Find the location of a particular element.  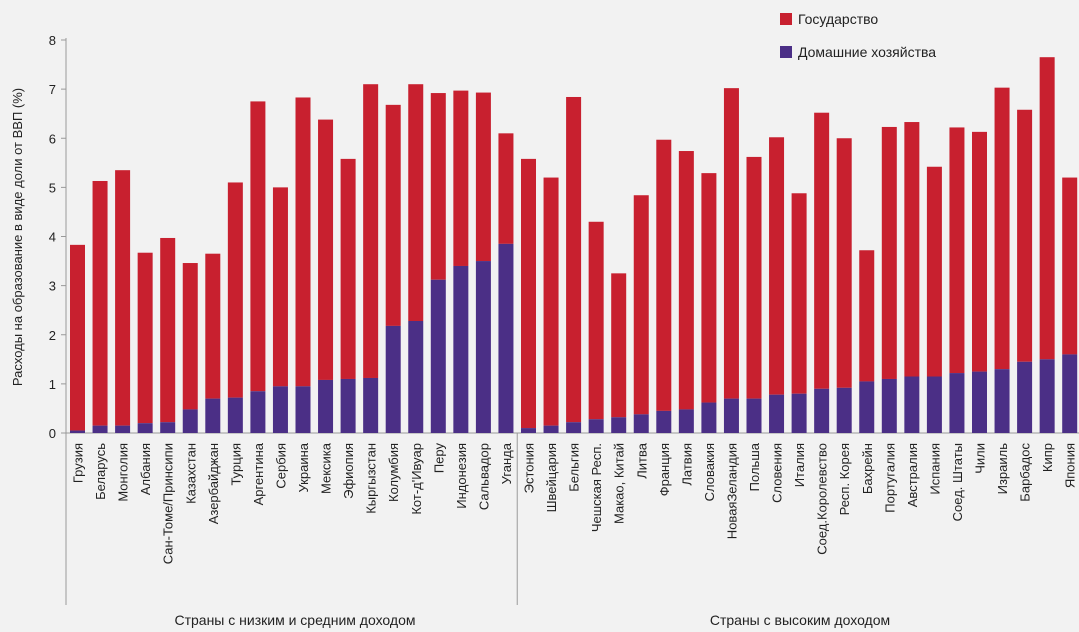

x-tick-label: Беларусь is located at coordinates (100, 471).